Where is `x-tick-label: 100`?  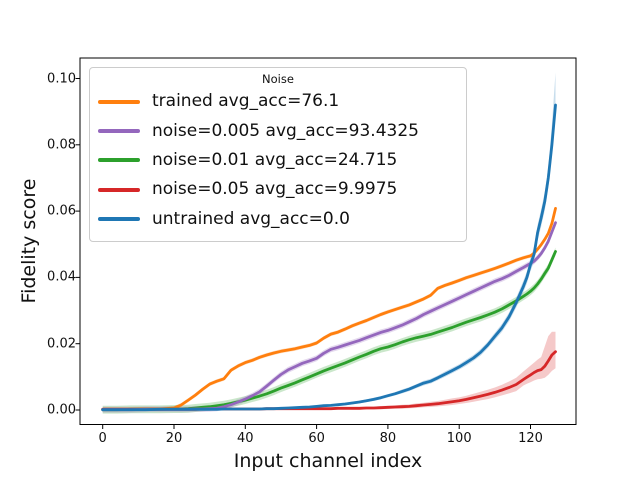
x-tick-label: 100 is located at coordinates (459, 438).